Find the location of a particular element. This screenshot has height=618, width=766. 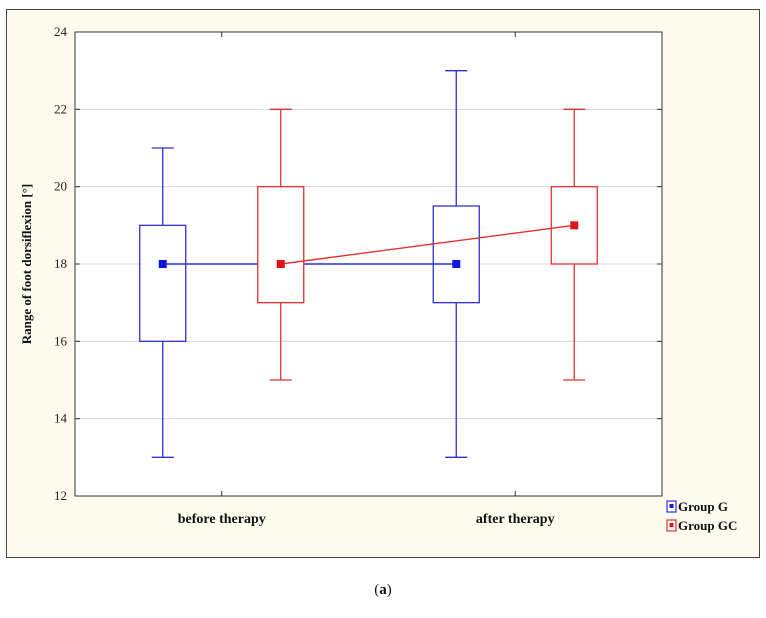

y-tick-label: 22 is located at coordinates (60, 108).